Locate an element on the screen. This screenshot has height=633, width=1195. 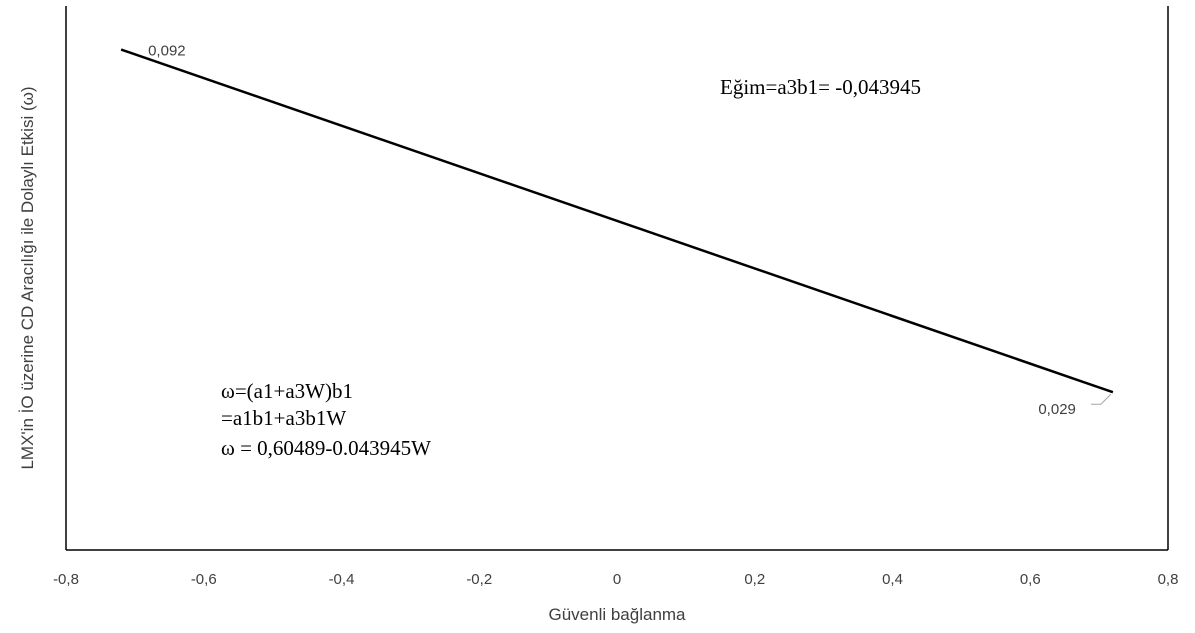
x-tick-labels: -0,8 -0,6 -0,4 -0,2 0 0,2 0,4 0,6 0,8 is located at coordinates (615, 579).